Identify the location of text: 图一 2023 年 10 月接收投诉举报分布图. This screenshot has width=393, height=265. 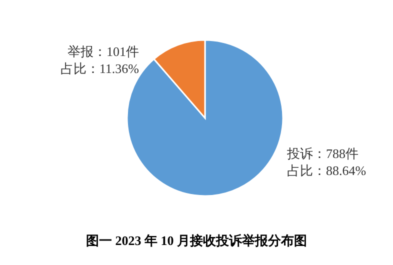
(196, 241).